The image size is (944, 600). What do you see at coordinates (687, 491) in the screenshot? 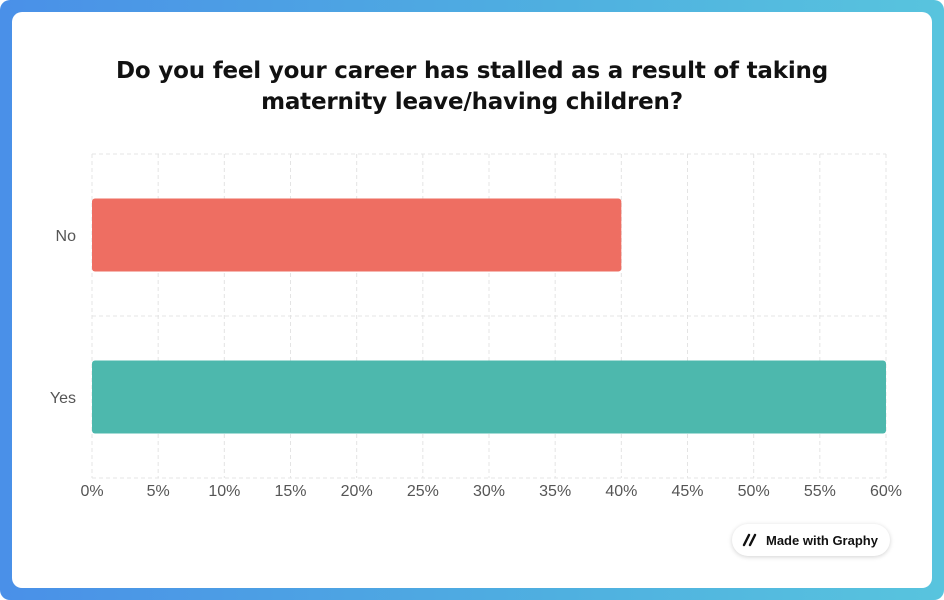
I see `x-tick-label: 45%` at bounding box center [687, 491].